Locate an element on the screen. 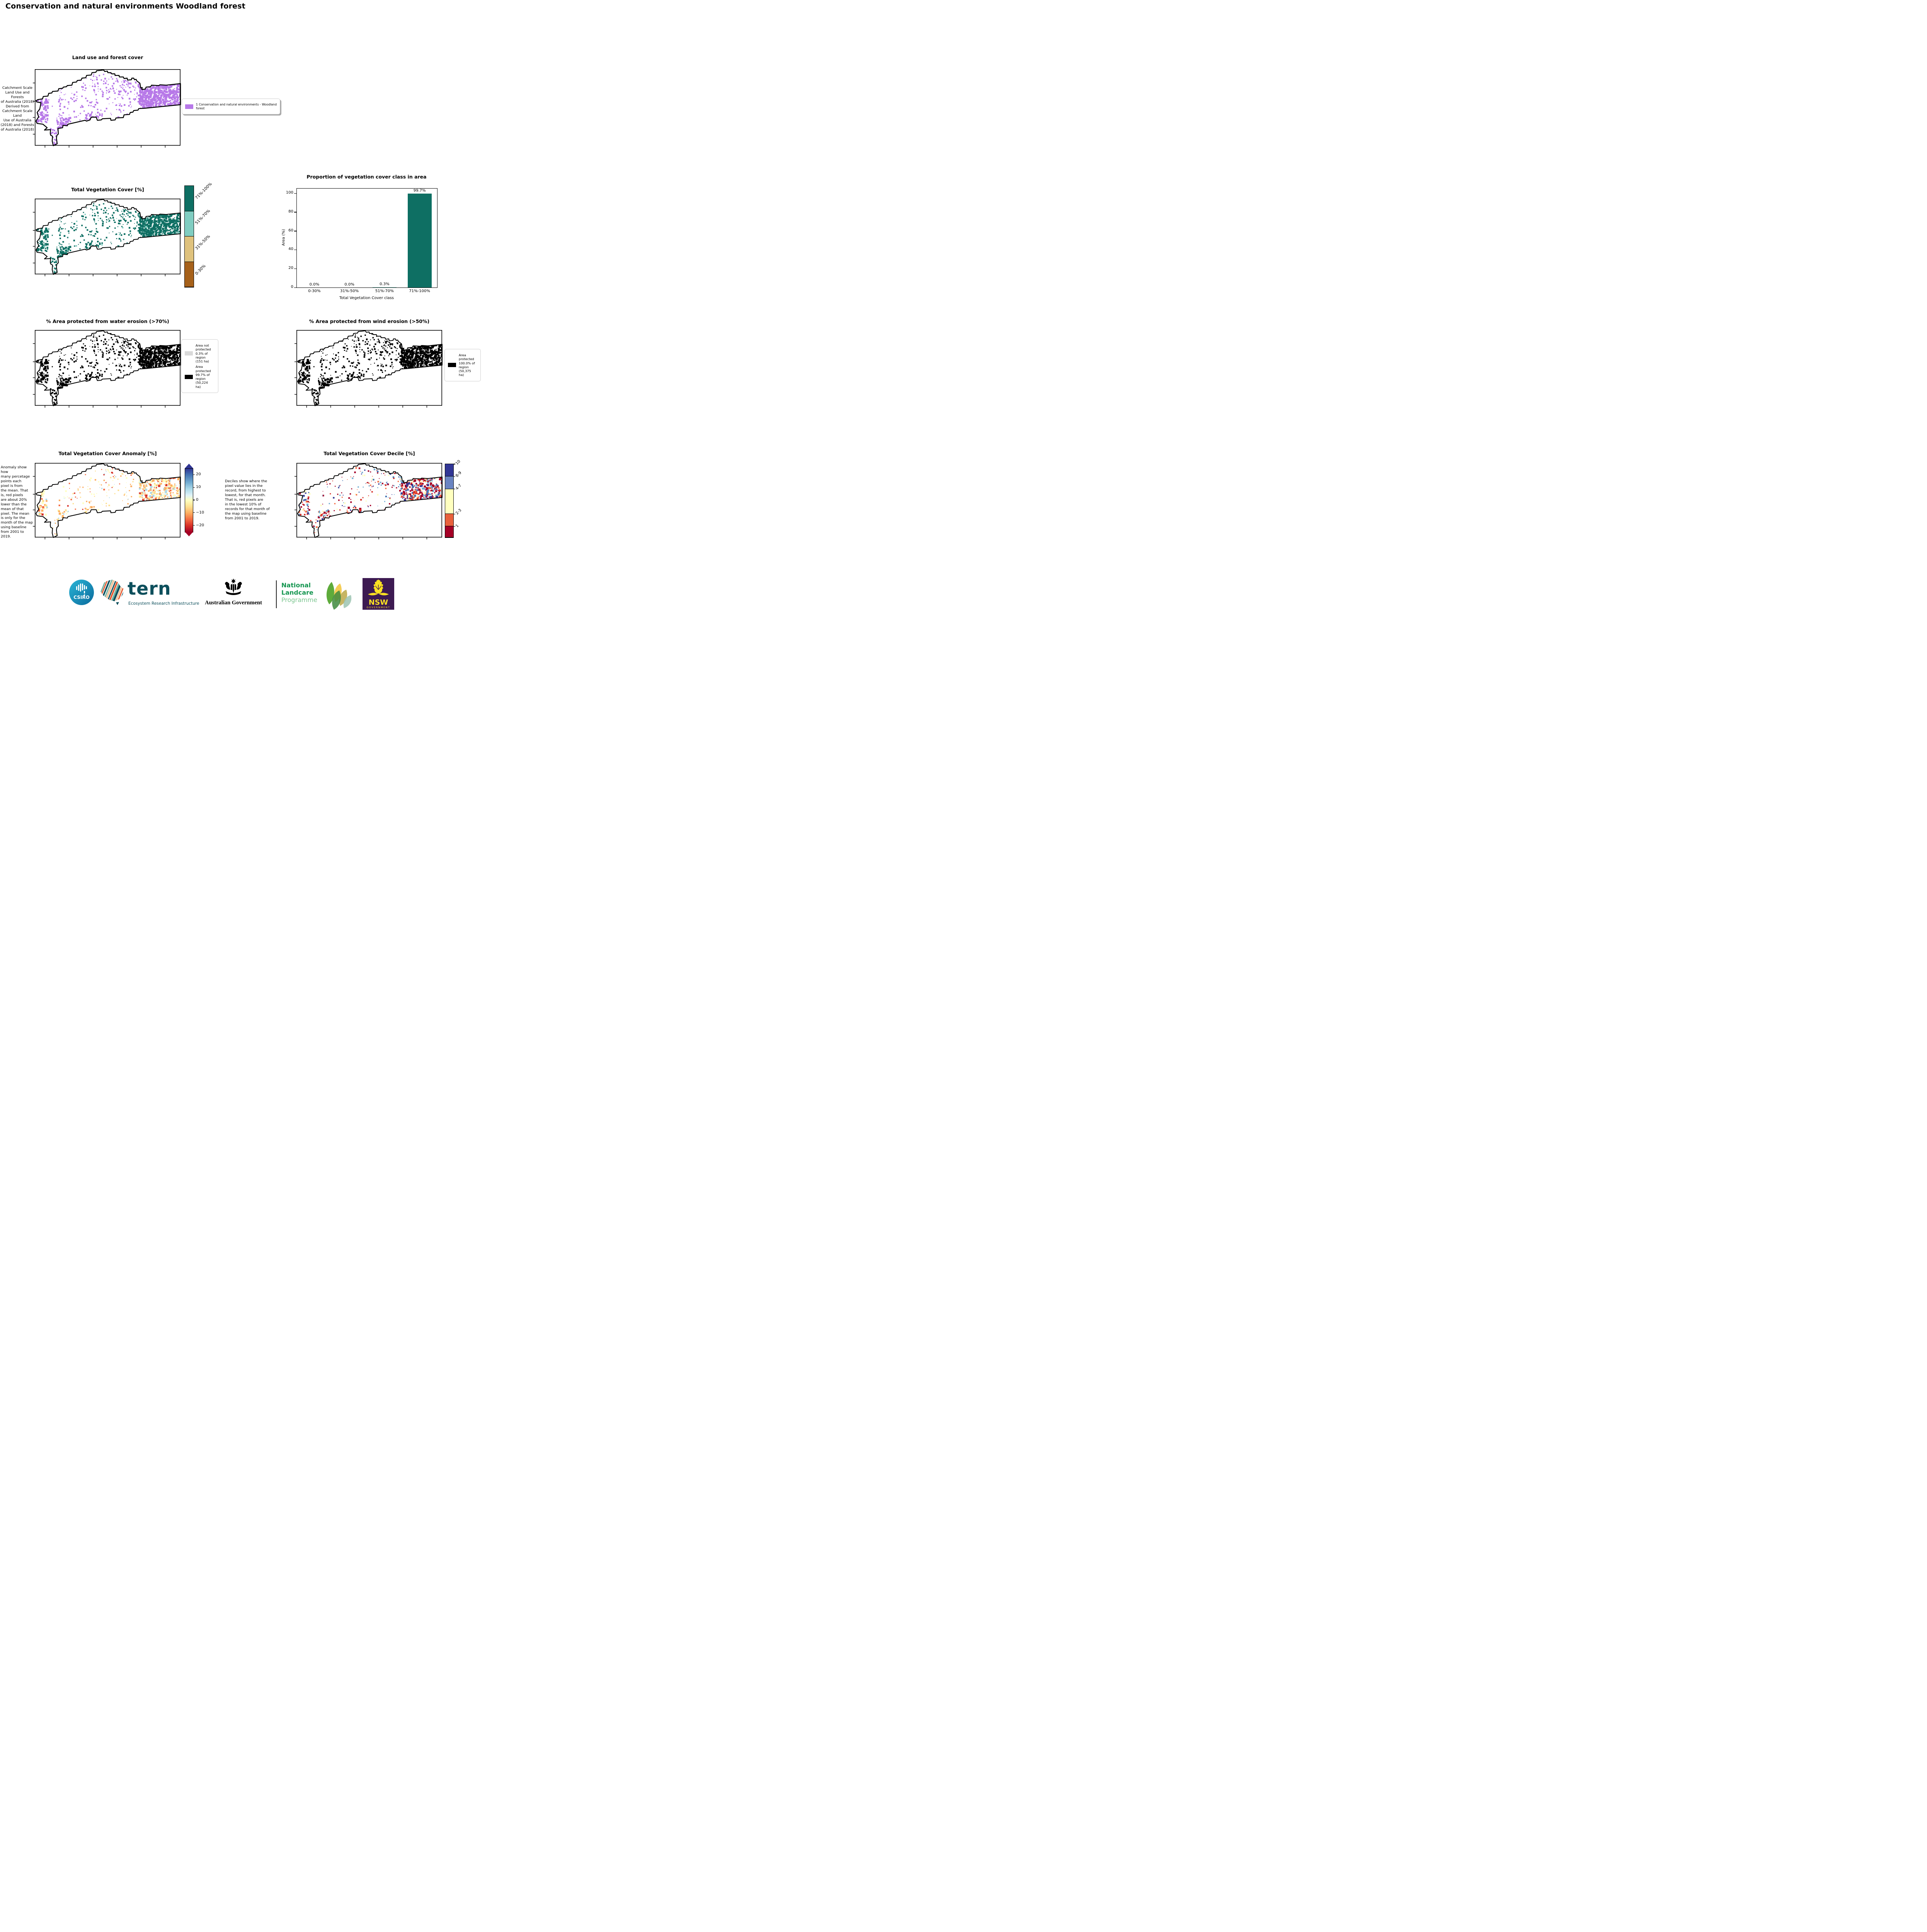  water-legend-swatch-notprotected is located at coordinates (189, 353).